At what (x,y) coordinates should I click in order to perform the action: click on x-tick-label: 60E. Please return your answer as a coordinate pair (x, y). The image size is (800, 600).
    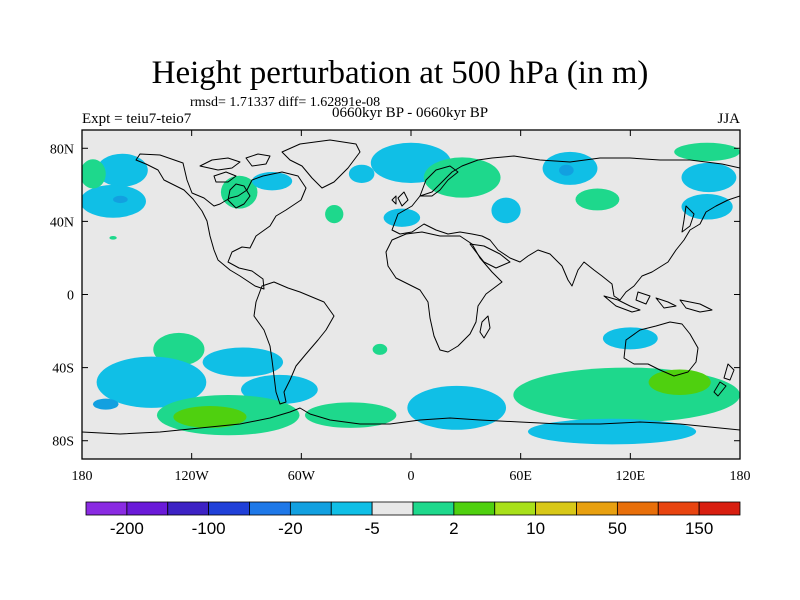
    Looking at the image, I should click on (520, 476).